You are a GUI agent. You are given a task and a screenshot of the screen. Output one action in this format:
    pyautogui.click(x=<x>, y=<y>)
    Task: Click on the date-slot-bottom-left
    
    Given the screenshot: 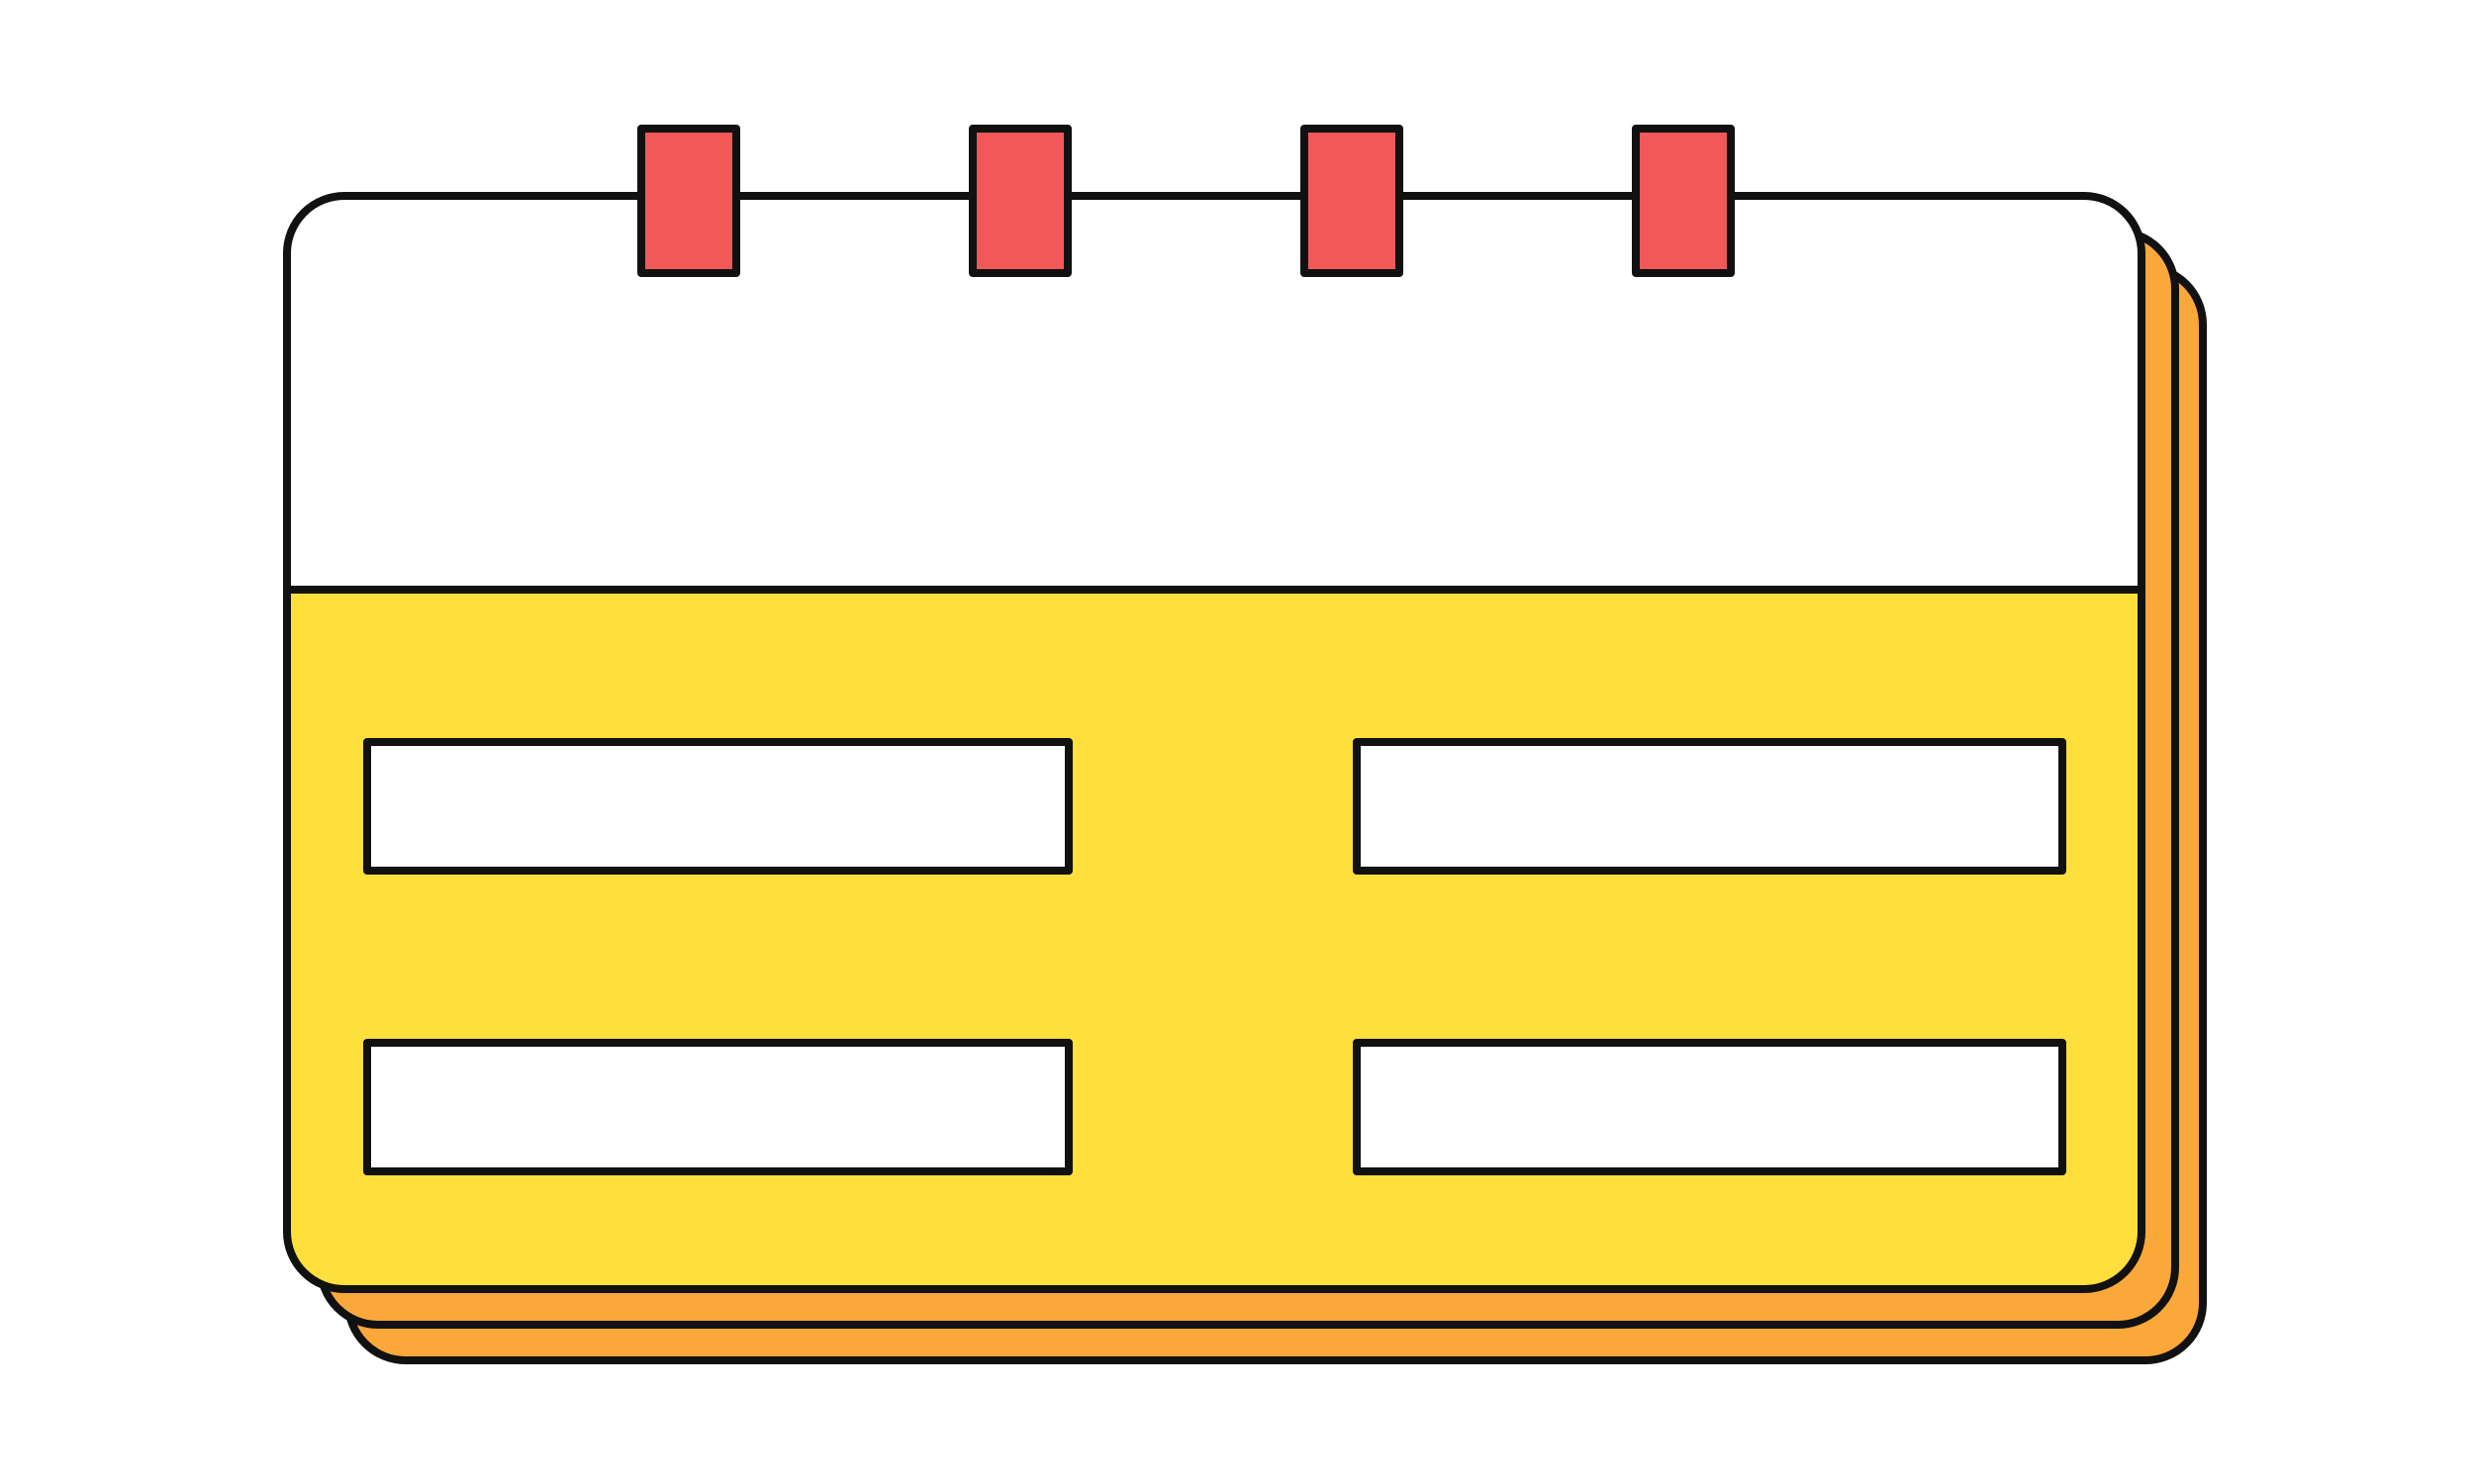 What is the action you would take?
    pyautogui.click(x=718, y=1107)
    